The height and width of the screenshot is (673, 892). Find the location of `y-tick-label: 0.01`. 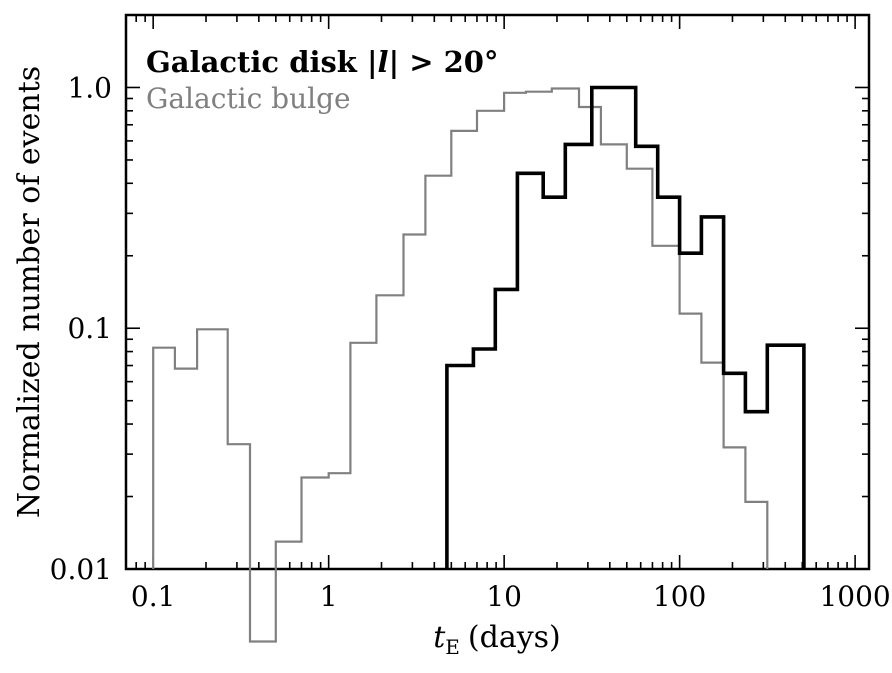

y-tick-label: 0.01 is located at coordinates (81, 569).